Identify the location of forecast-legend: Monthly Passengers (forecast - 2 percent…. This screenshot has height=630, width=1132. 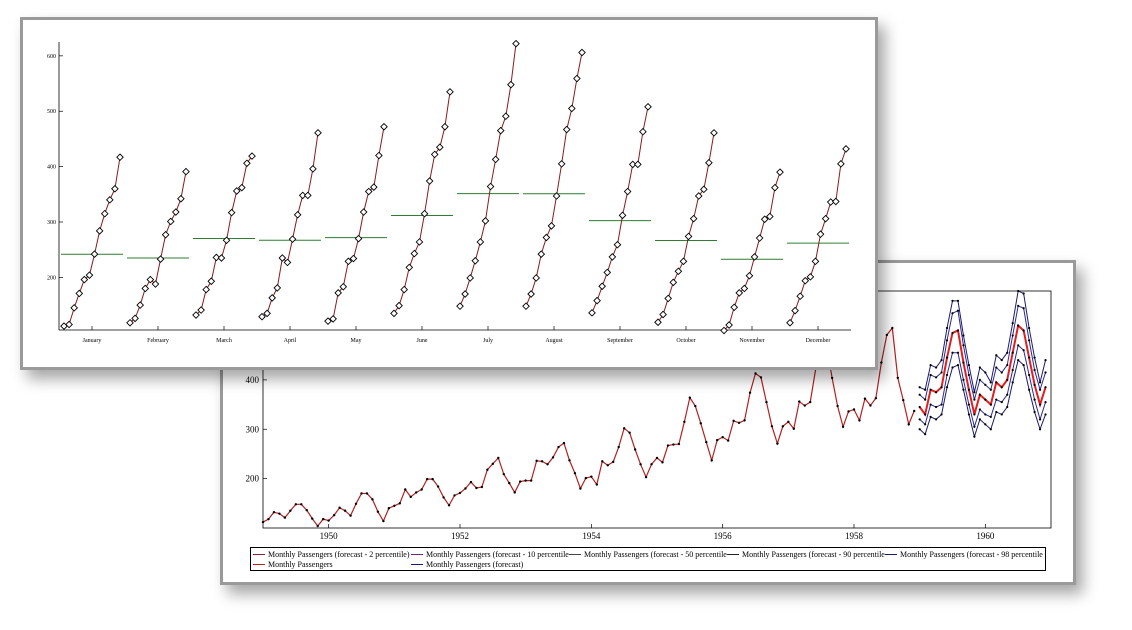
(648, 559).